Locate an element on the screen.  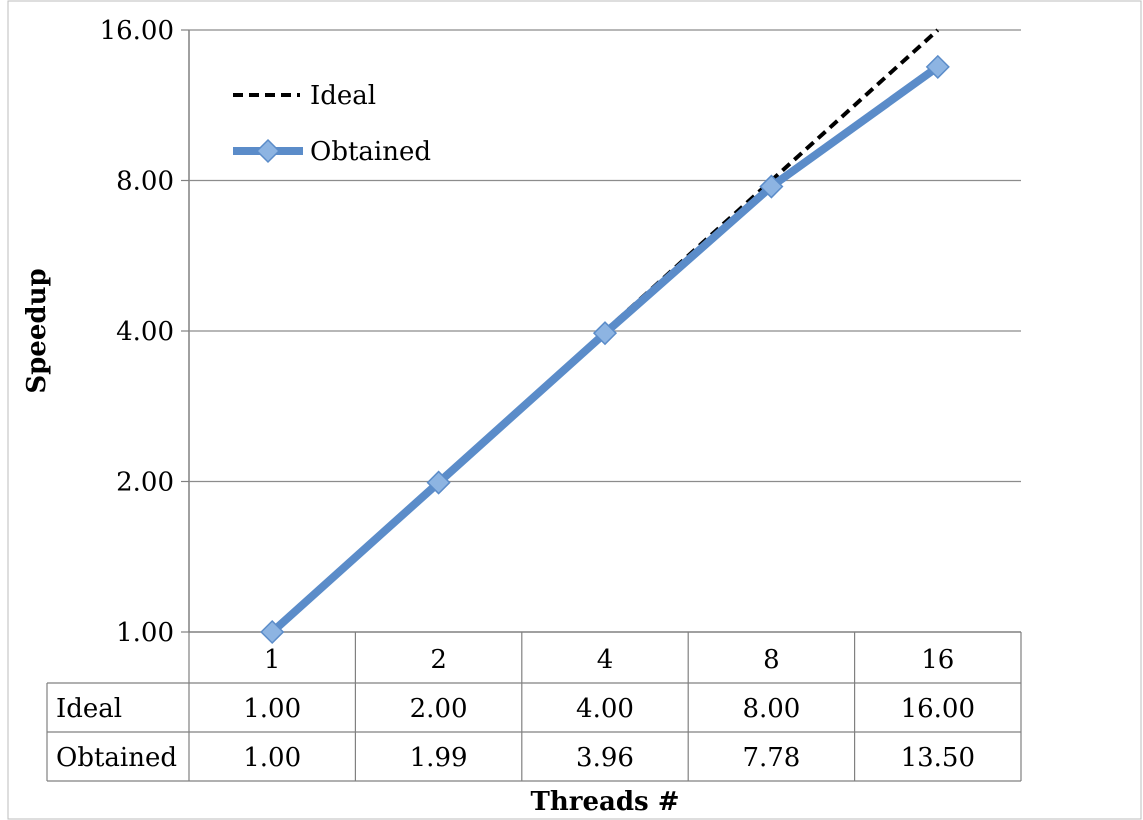
y-tick-labels: 1.00 2.00 4.00 8.00 16.00 is located at coordinates (137, 332).